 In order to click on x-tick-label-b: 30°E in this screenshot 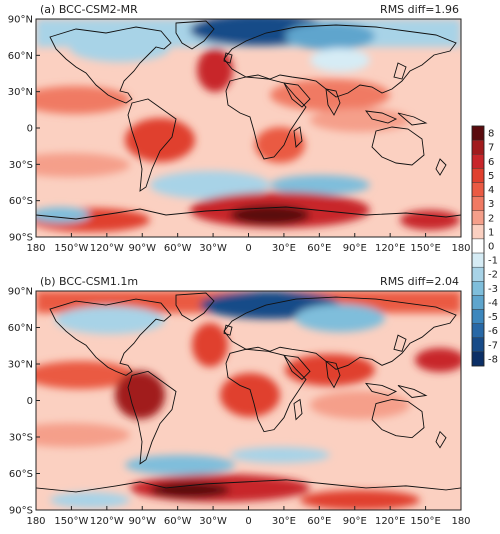, I will do `click(284, 521)`.